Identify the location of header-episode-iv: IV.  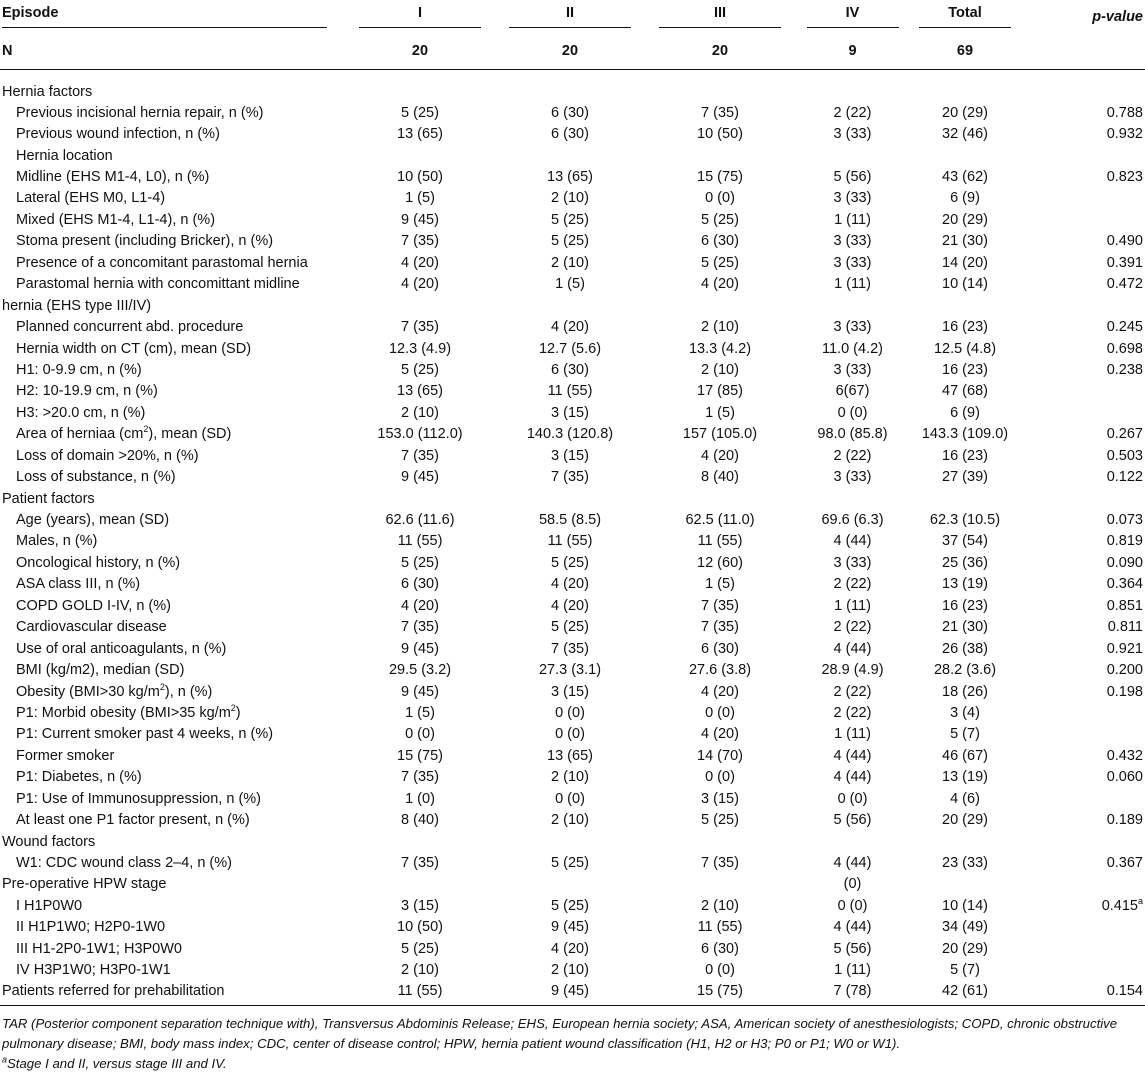
(852, 16).